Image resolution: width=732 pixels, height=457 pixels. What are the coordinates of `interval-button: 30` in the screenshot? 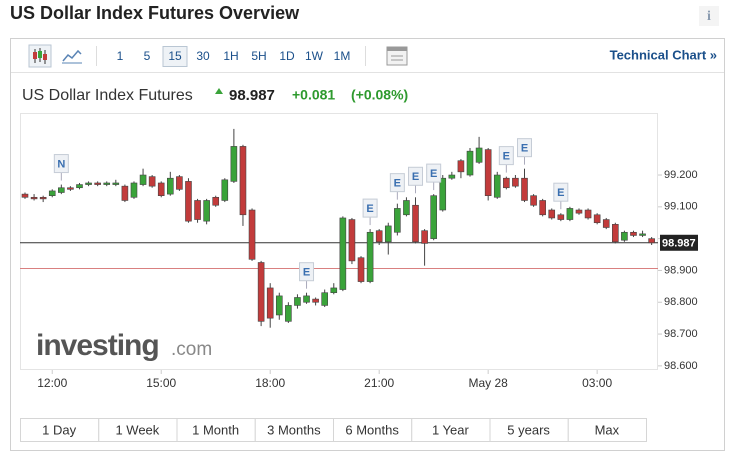 It's located at (203, 56).